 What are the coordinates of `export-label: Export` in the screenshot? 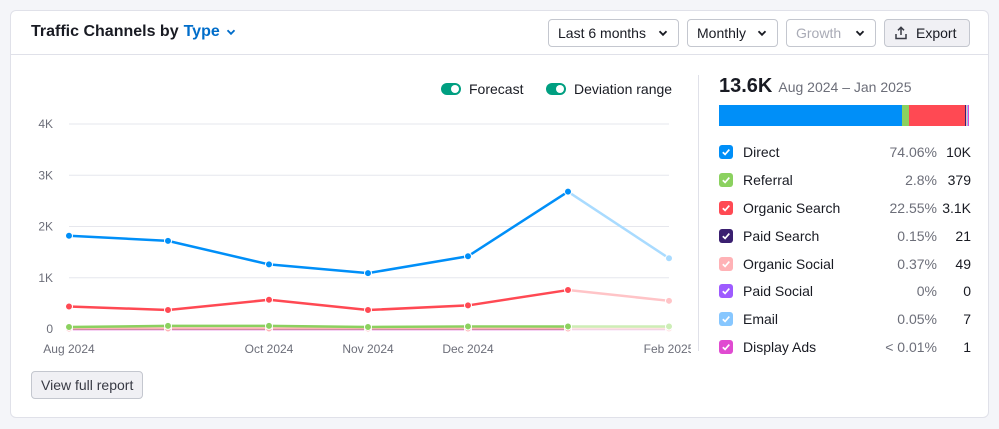 It's located at (936, 33).